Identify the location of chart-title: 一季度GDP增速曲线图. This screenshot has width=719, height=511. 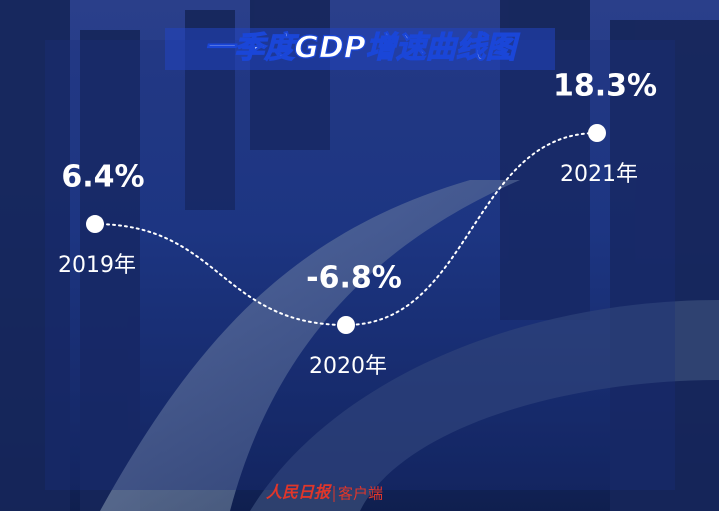
(362, 48).